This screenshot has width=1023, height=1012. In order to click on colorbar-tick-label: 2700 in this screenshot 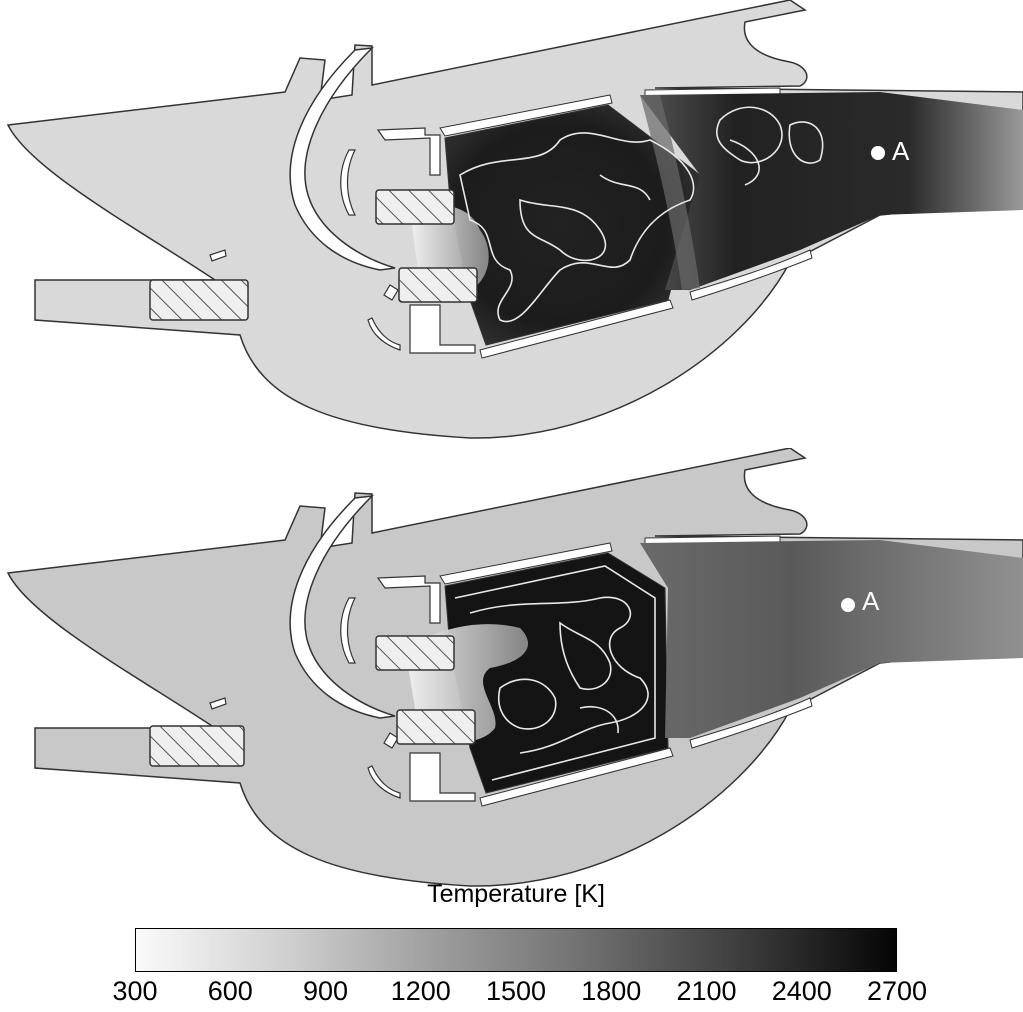, I will do `click(897, 991)`.